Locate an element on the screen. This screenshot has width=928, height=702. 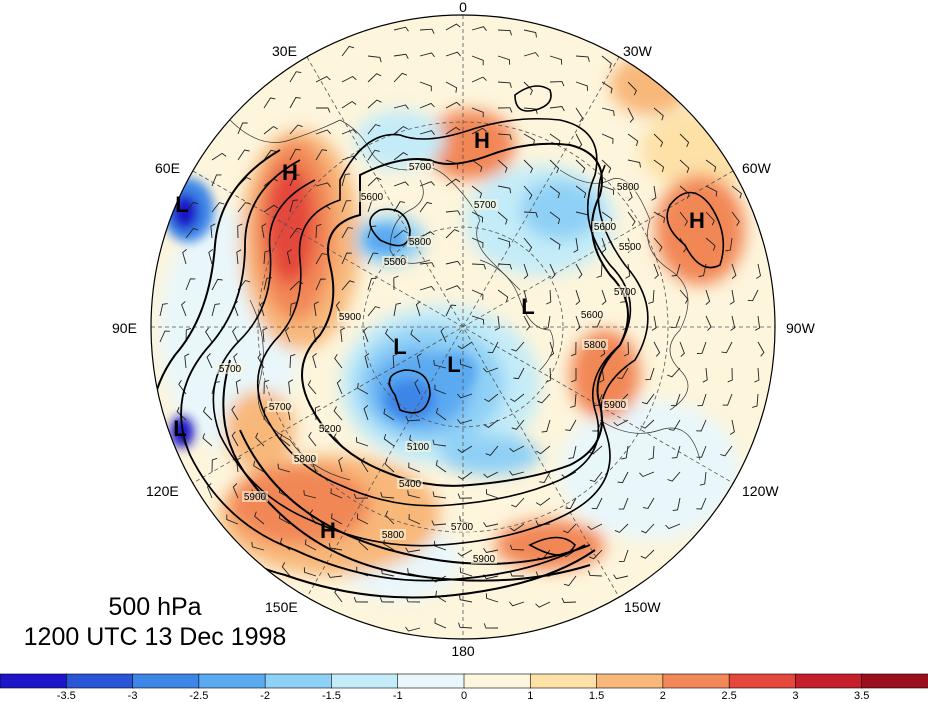
contour-label: 5100 is located at coordinates (418, 447).